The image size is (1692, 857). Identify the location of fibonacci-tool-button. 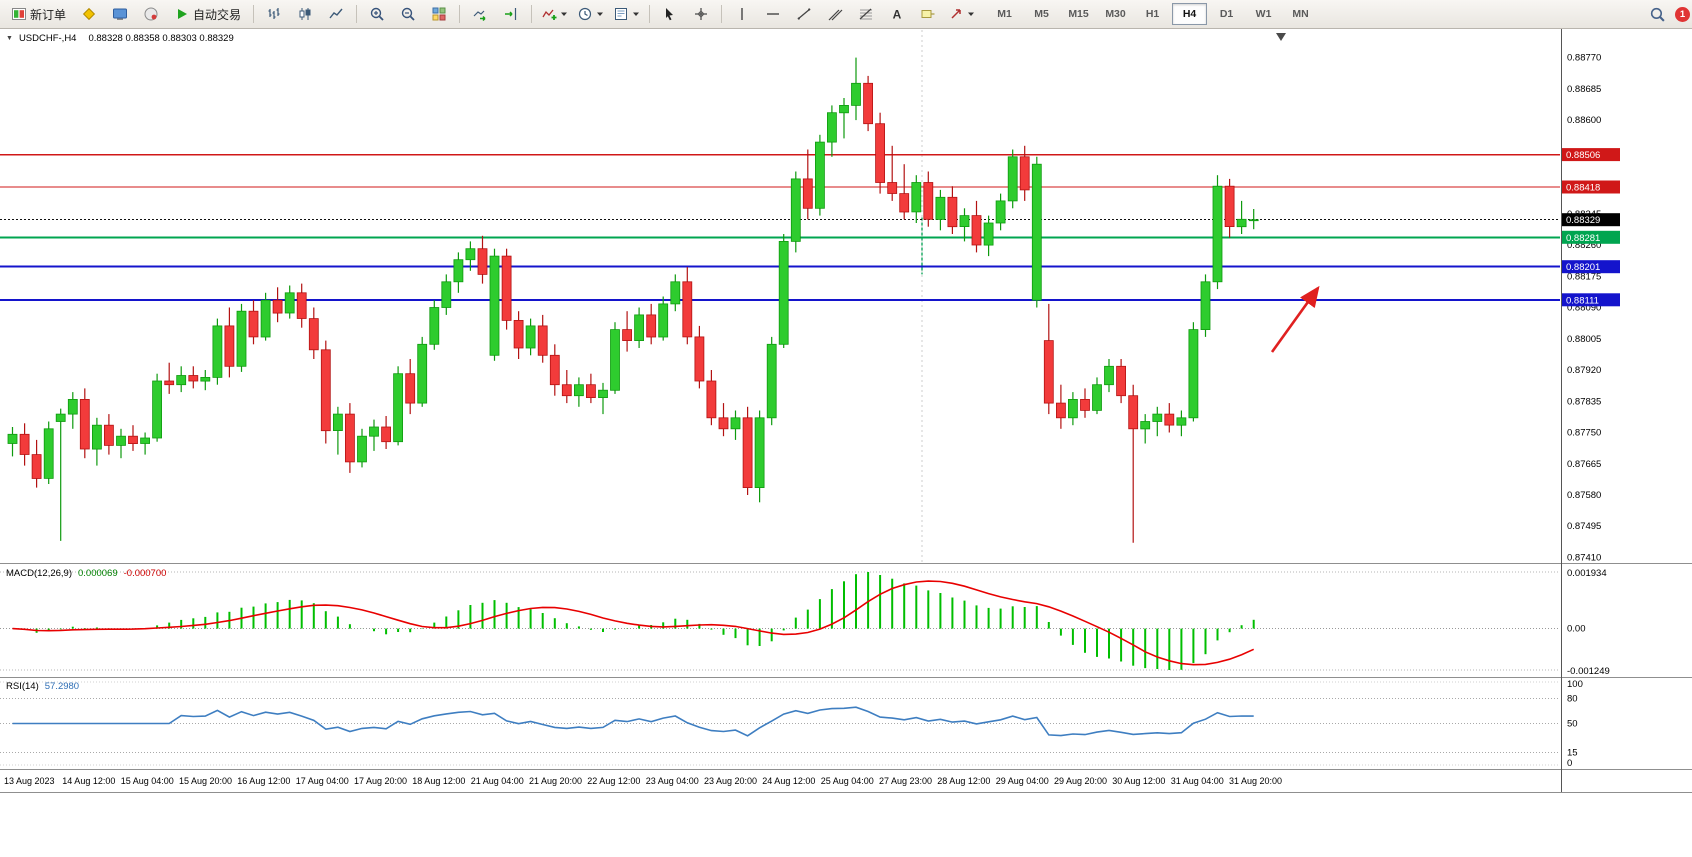
(866, 14).